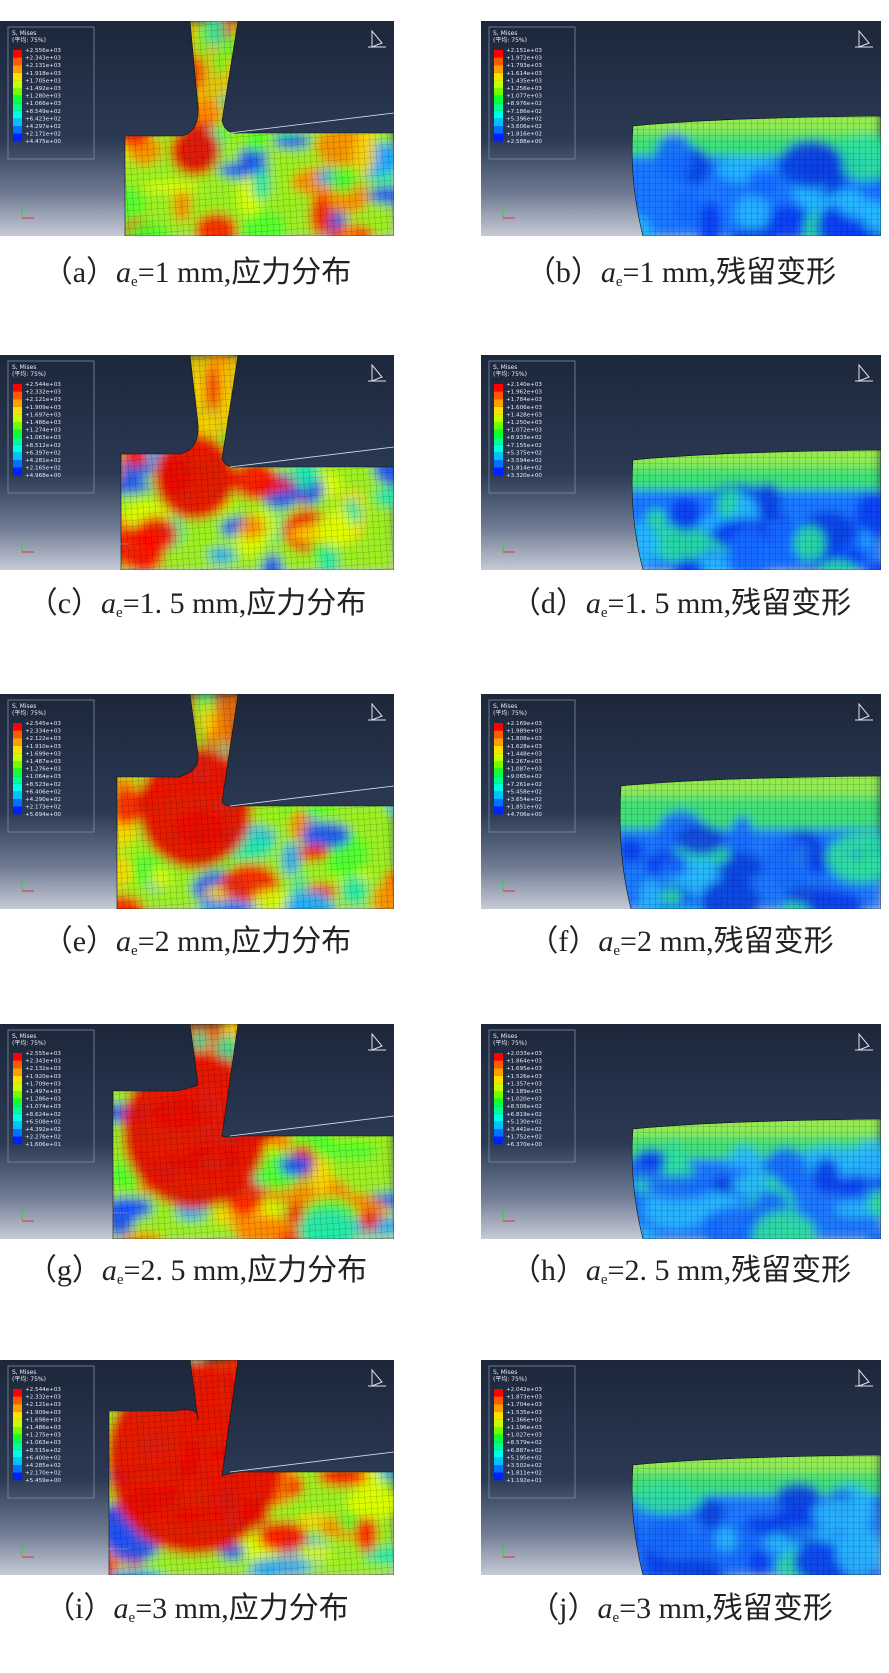  What do you see at coordinates (43, 438) in the screenshot?
I see `legend-value: +1.063e+03` at bounding box center [43, 438].